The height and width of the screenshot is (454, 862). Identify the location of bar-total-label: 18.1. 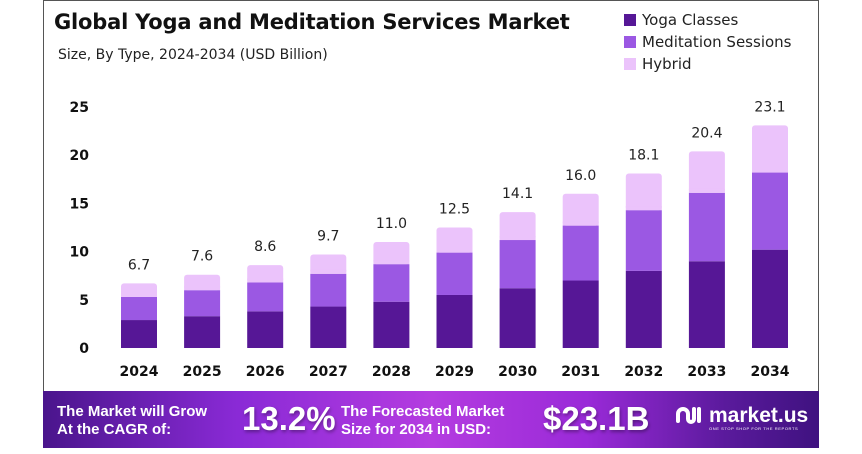
(643, 156).